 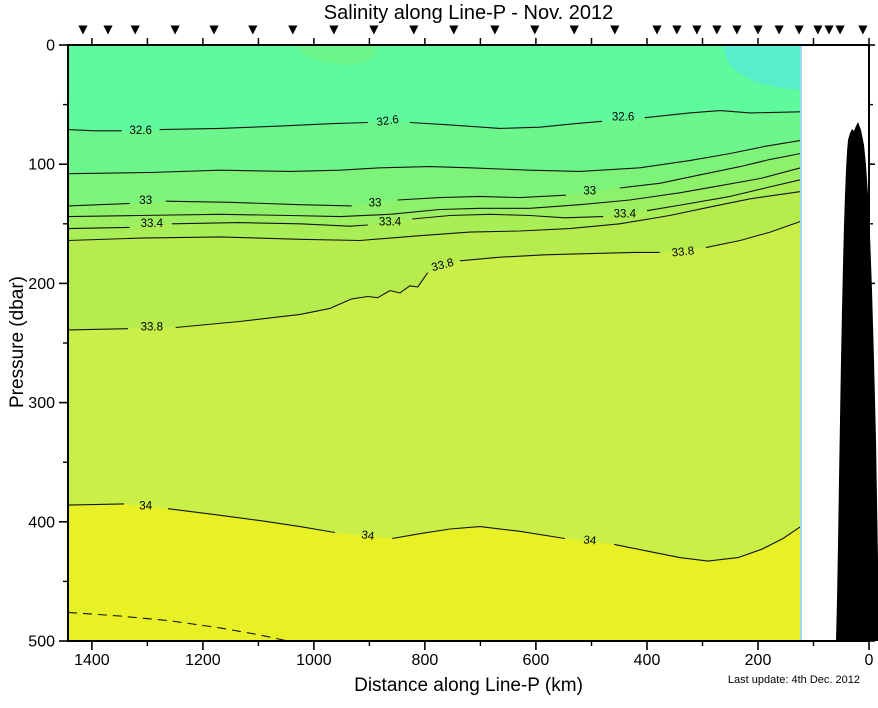 What do you see at coordinates (793, 680) in the screenshot?
I see `last-update-note: Last update: 4th Dec. 2012` at bounding box center [793, 680].